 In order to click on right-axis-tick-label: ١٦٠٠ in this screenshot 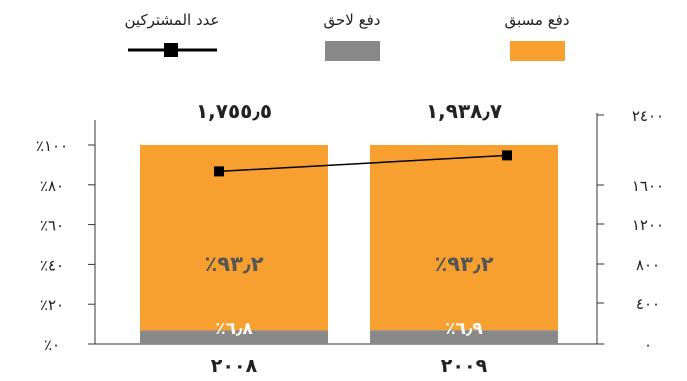, I will do `click(648, 186)`.